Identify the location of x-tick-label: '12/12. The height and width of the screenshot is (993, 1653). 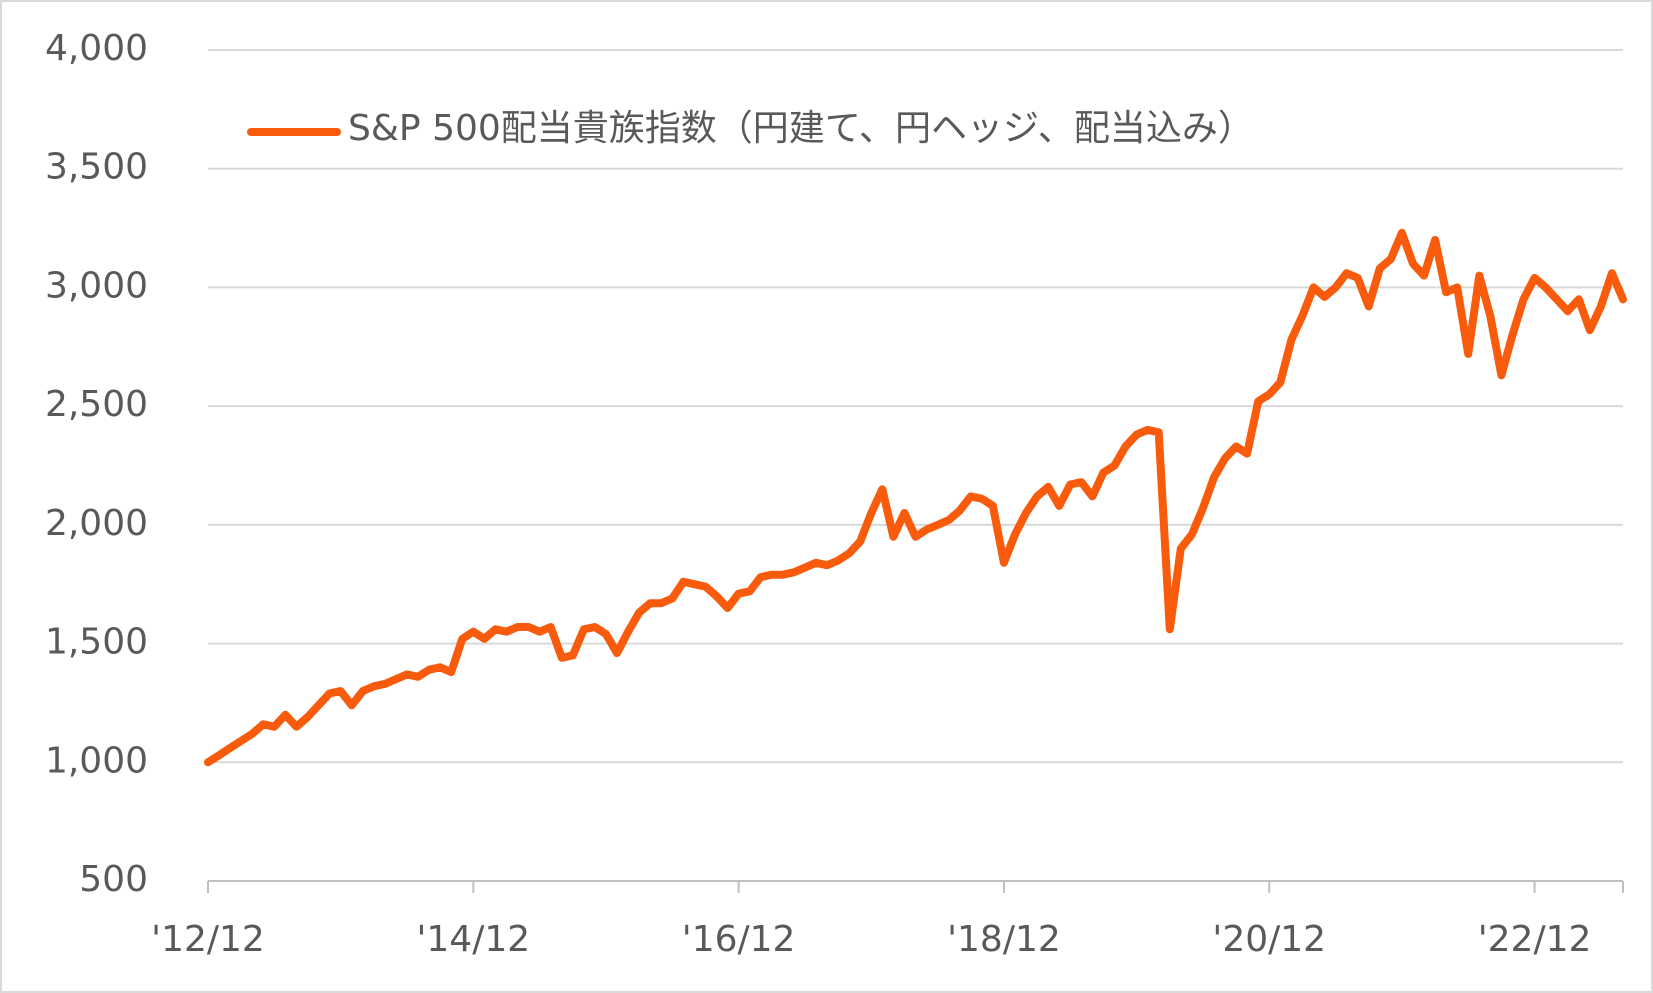
(208, 939).